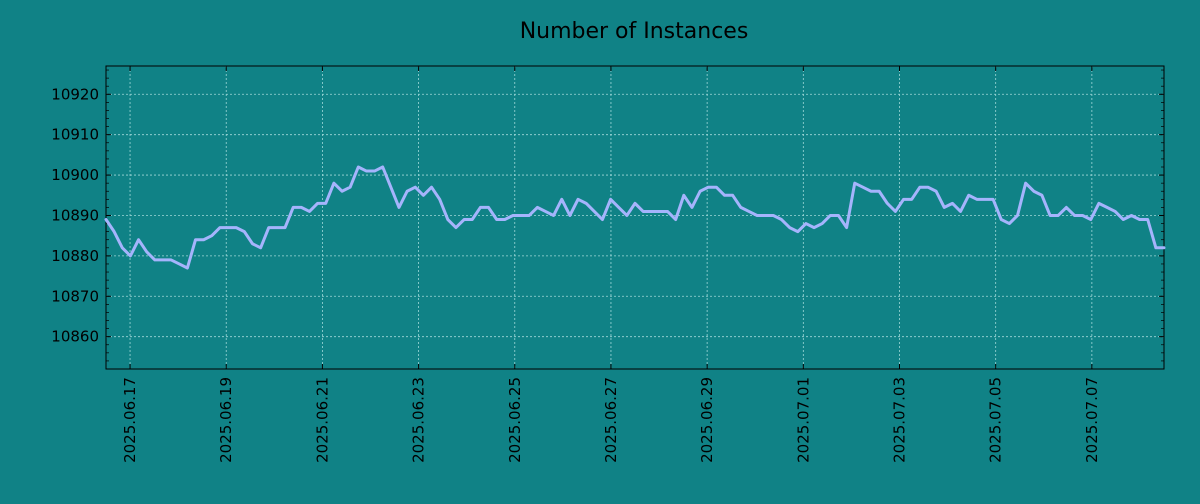 The width and height of the screenshot is (1200, 504). Describe the element at coordinates (75, 94) in the screenshot. I see `y-tick-label: 10920` at that location.